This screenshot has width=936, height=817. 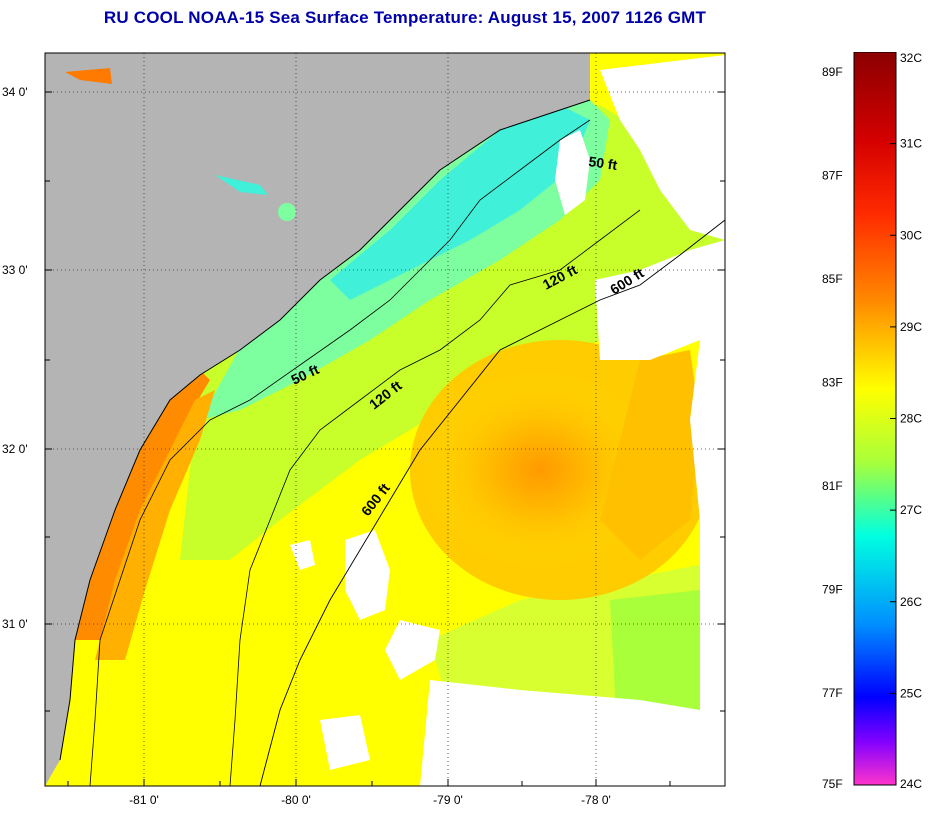 What do you see at coordinates (875, 419) in the screenshot?
I see `colorbar-gradient` at bounding box center [875, 419].